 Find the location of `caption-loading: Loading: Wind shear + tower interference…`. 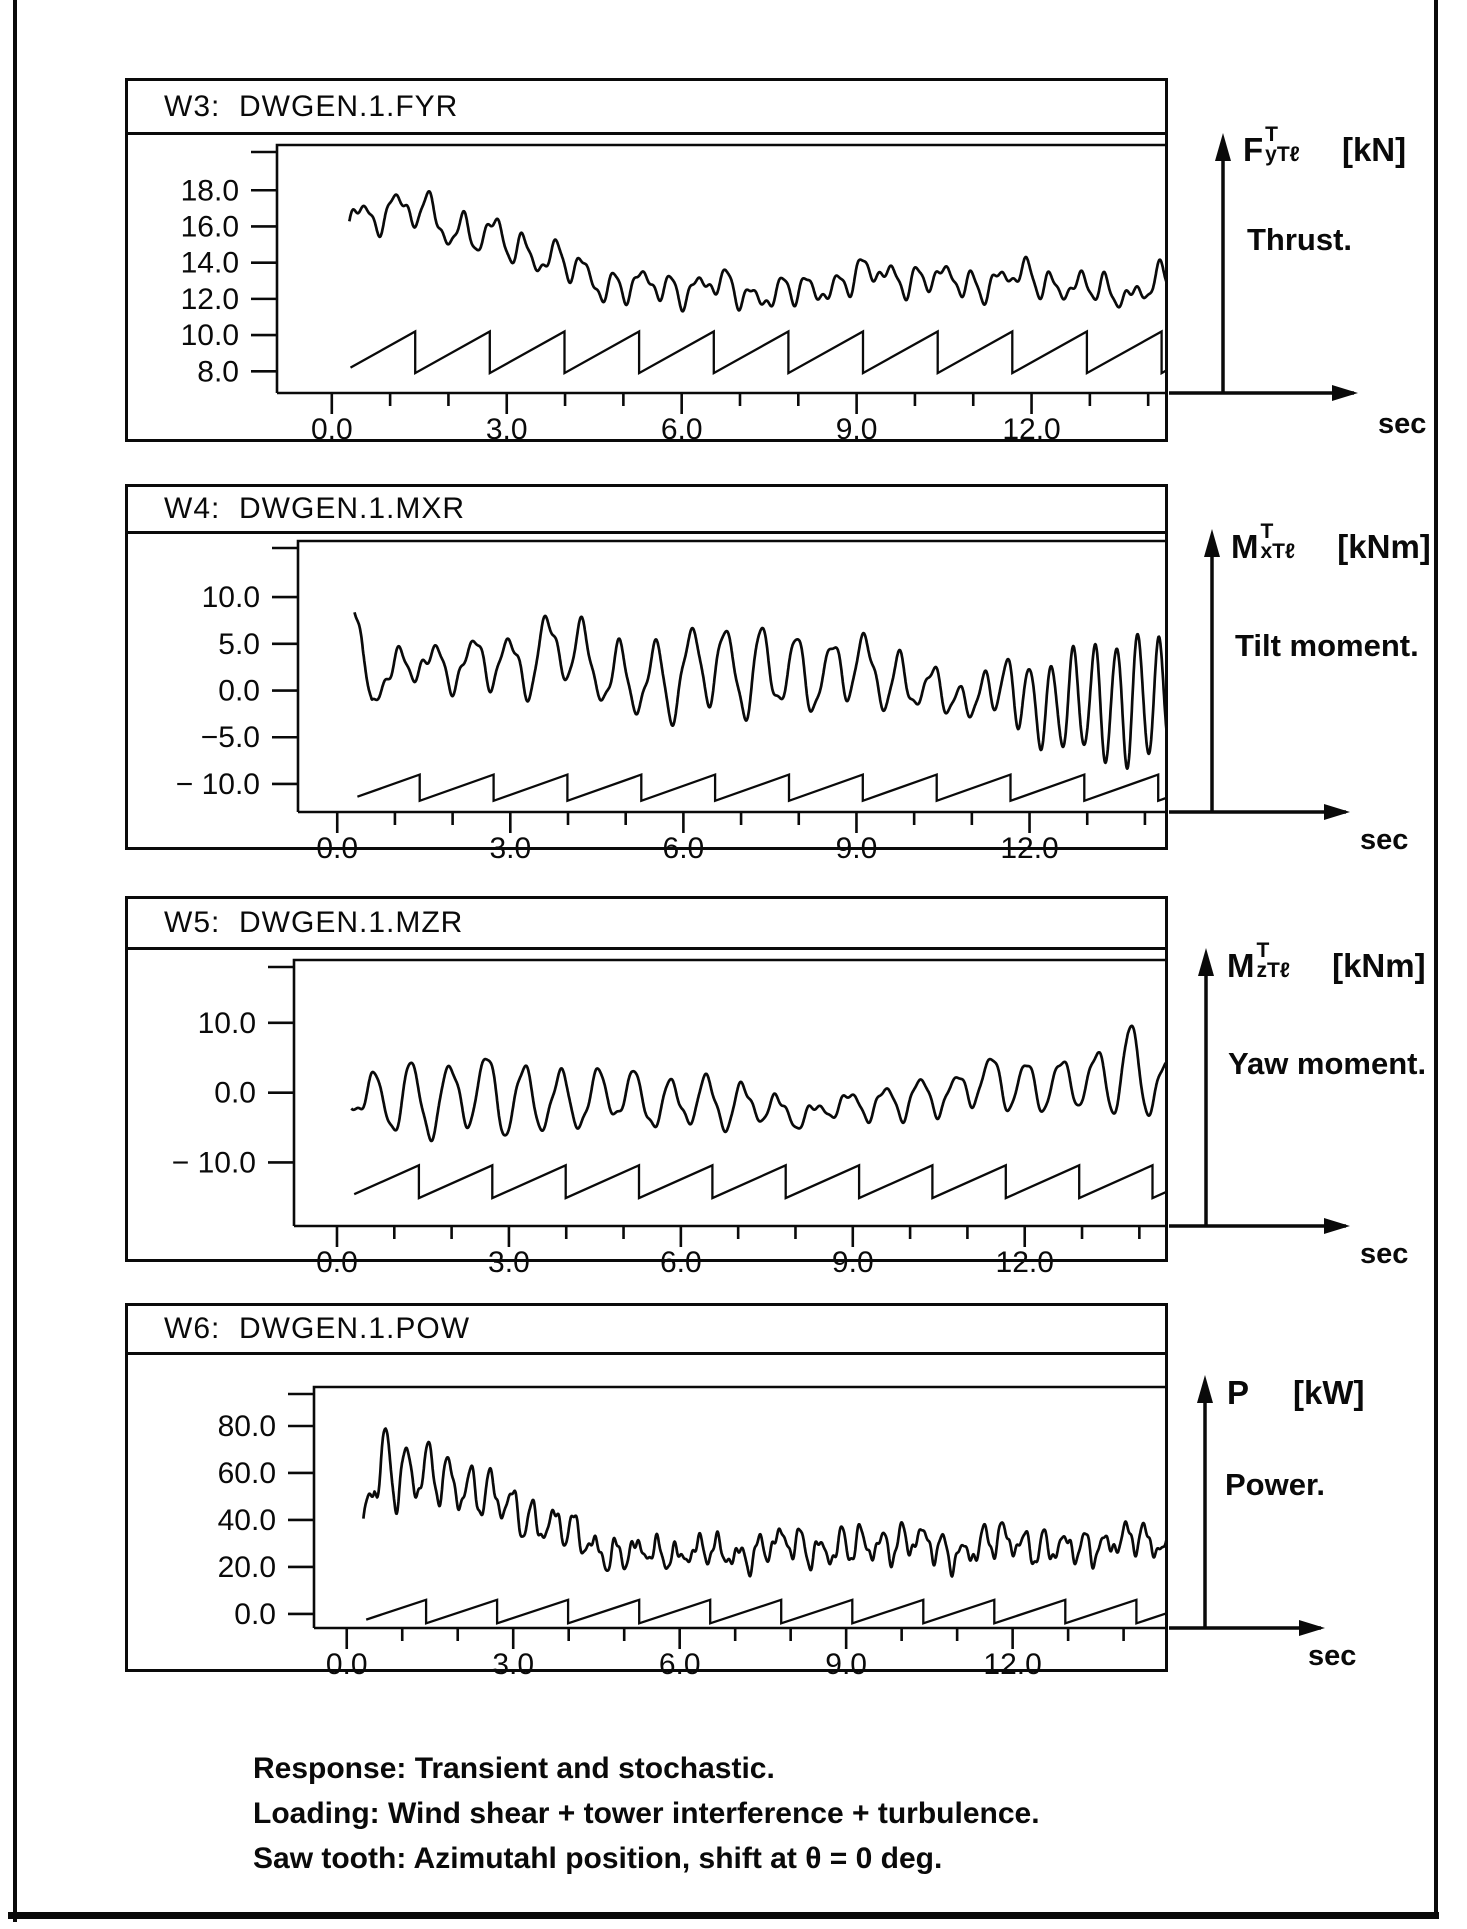

caption-loading: Loading: Wind shear + tower interference… is located at coordinates (646, 1813).